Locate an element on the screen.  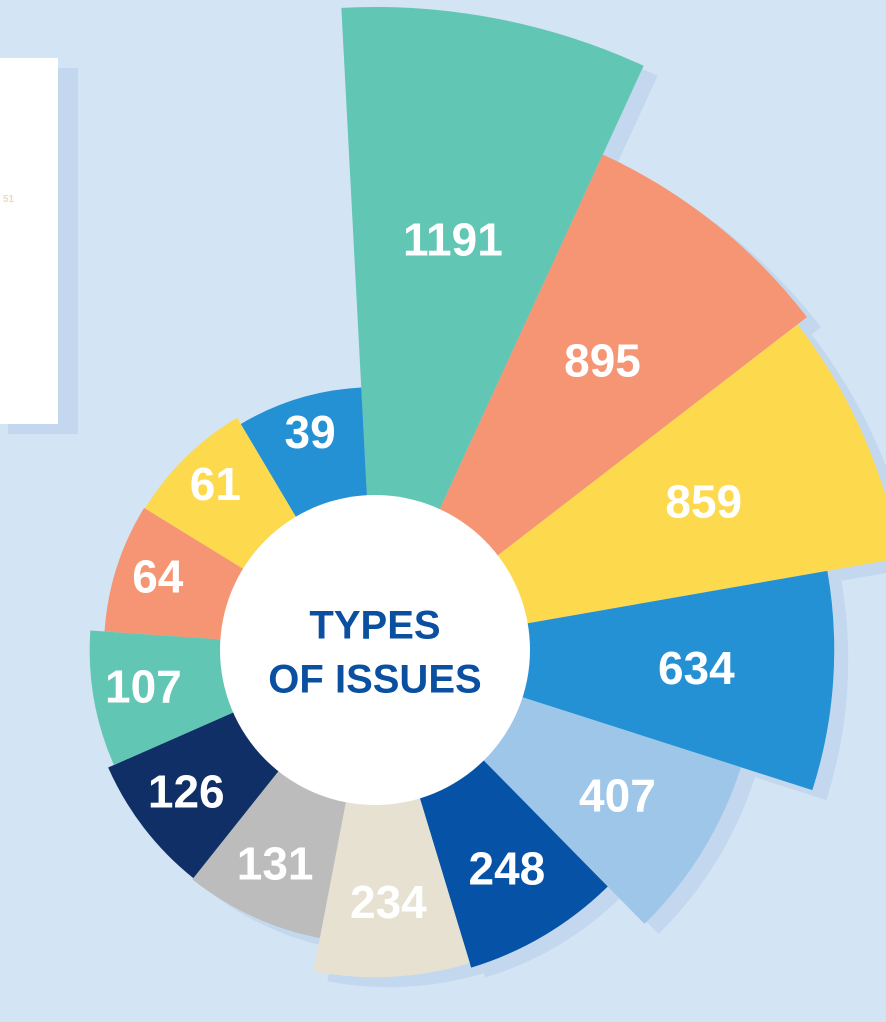
value-label: 407 is located at coordinates (617, 795).